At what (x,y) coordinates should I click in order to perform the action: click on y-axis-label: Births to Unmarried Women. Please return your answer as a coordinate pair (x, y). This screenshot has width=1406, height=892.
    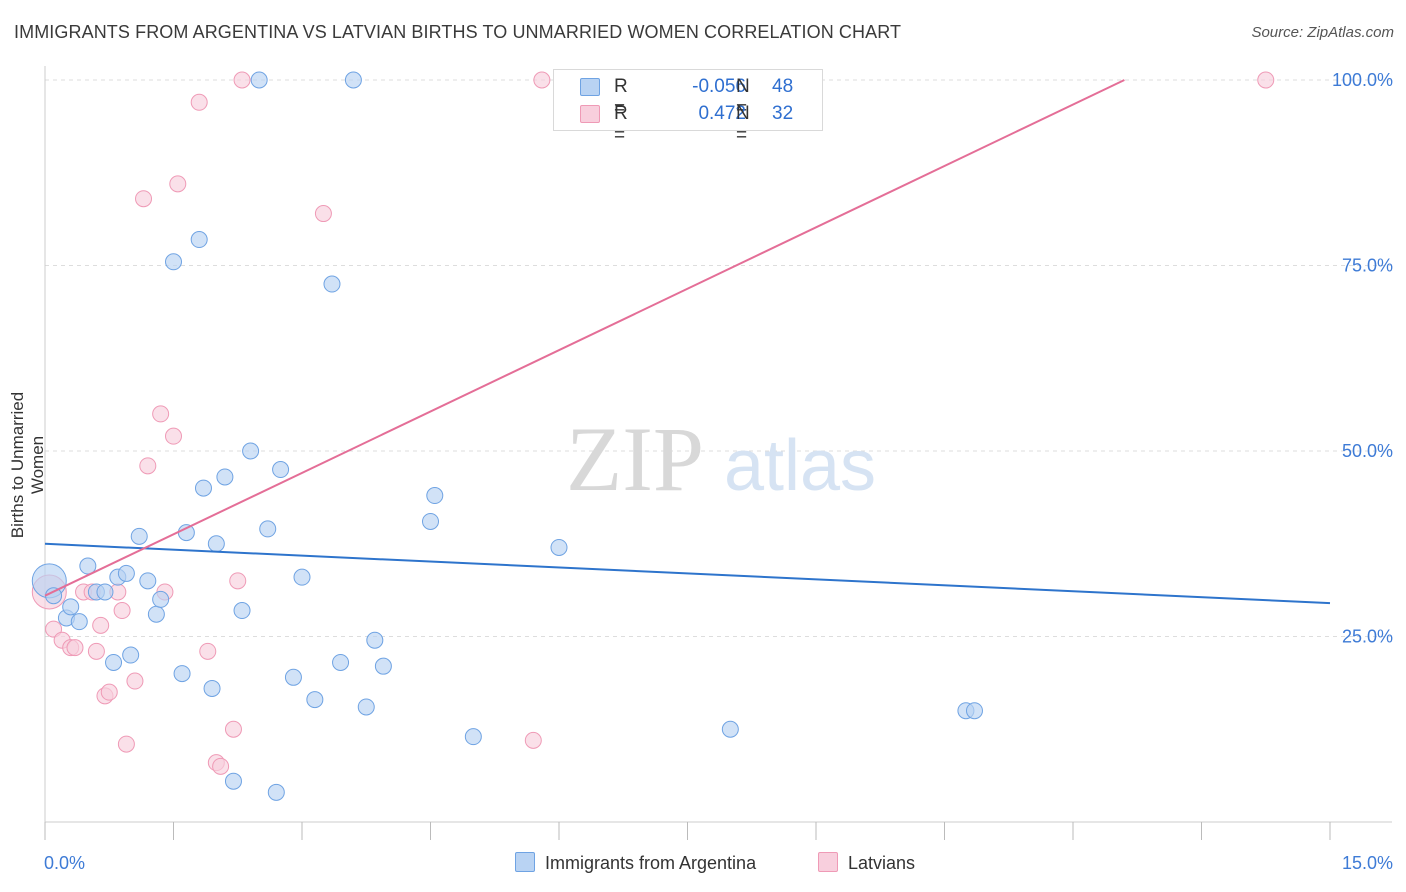
    Looking at the image, I should click on (27, 465).